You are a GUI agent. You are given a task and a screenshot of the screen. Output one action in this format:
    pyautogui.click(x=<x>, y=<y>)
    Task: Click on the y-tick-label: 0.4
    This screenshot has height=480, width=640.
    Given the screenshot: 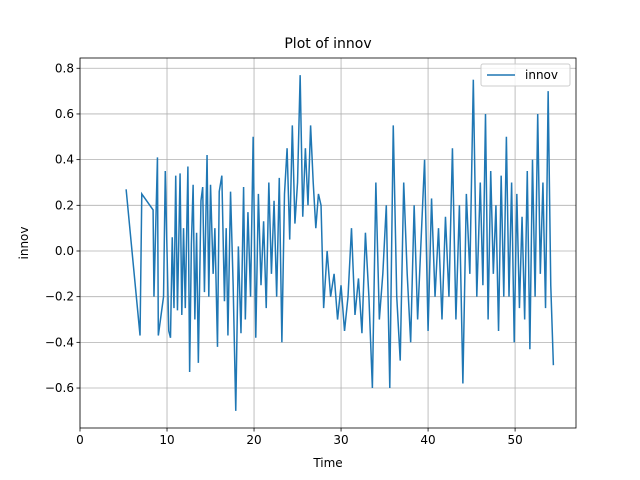 What is the action you would take?
    pyautogui.click(x=64, y=160)
    